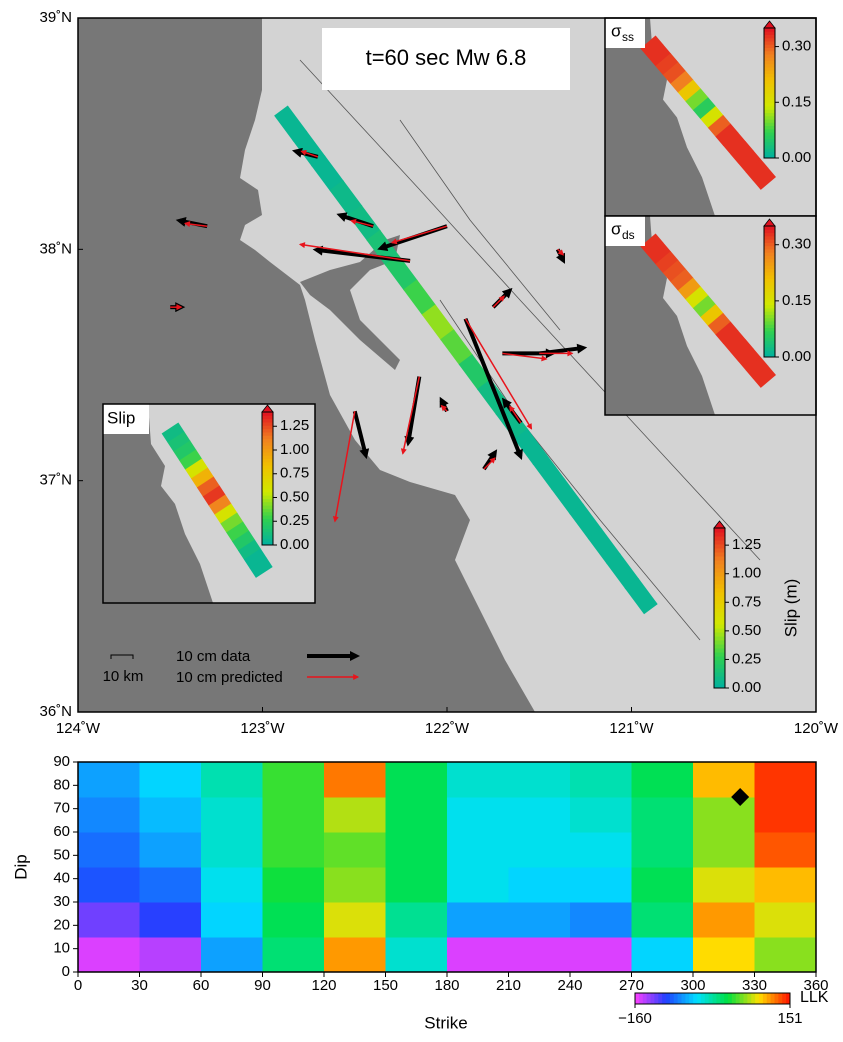  Describe the element at coordinates (746, 601) in the screenshot. I see `colorbar-tick-label: 0.75` at that location.